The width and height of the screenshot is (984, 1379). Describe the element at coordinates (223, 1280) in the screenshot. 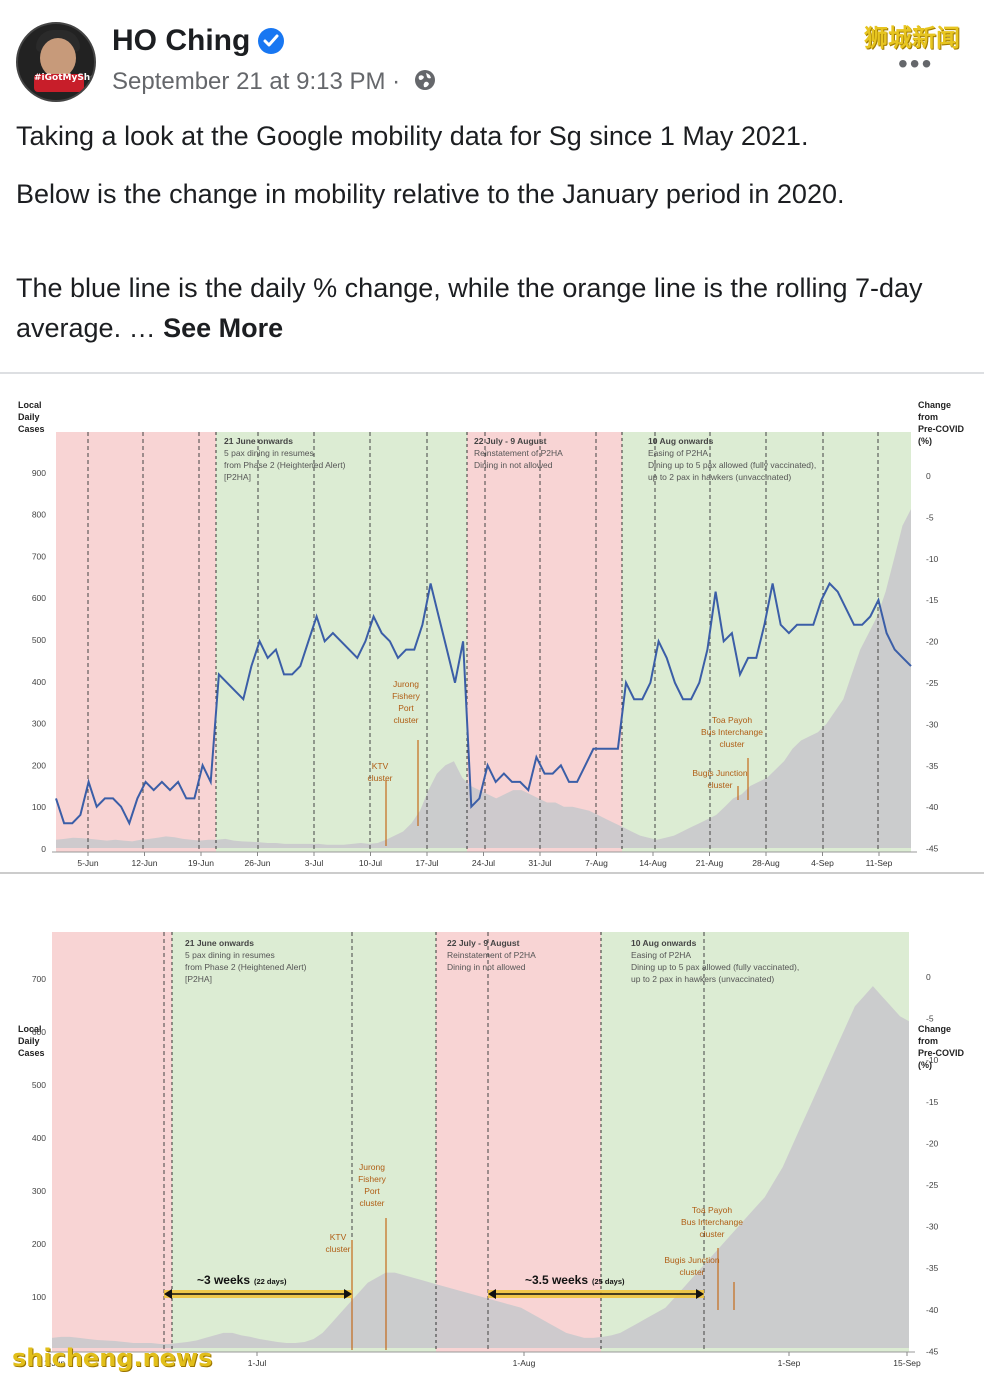

I see `gap-arrow-1-label: ~3 weeks` at that location.